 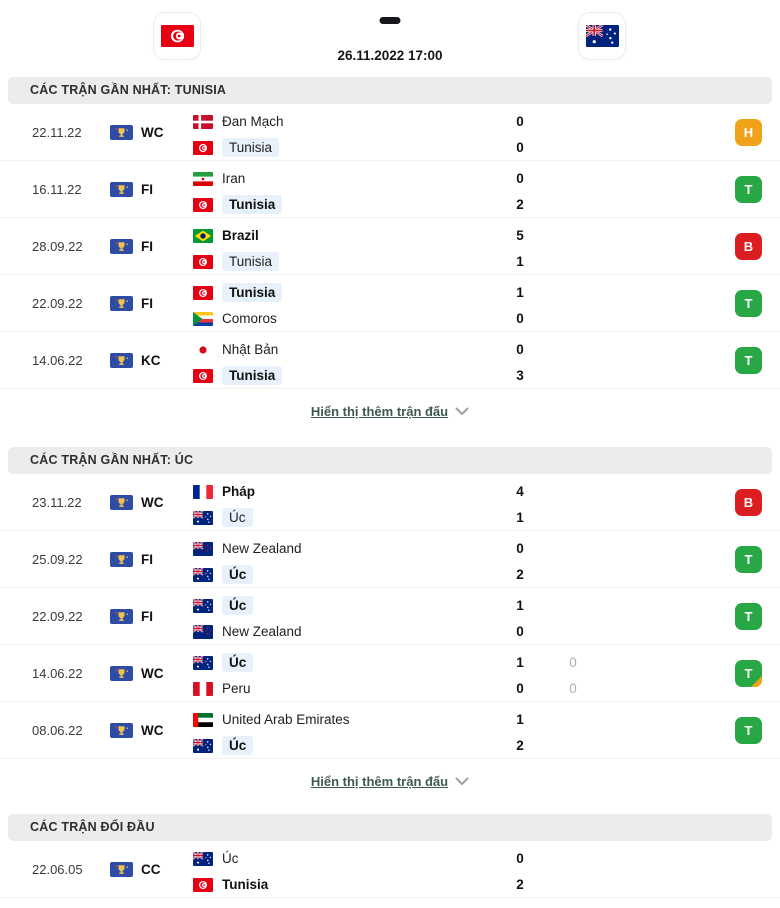 I want to click on match-row: 28.09.22 FI Brazil Tunisia 5 1 B, so click(x=390, y=246).